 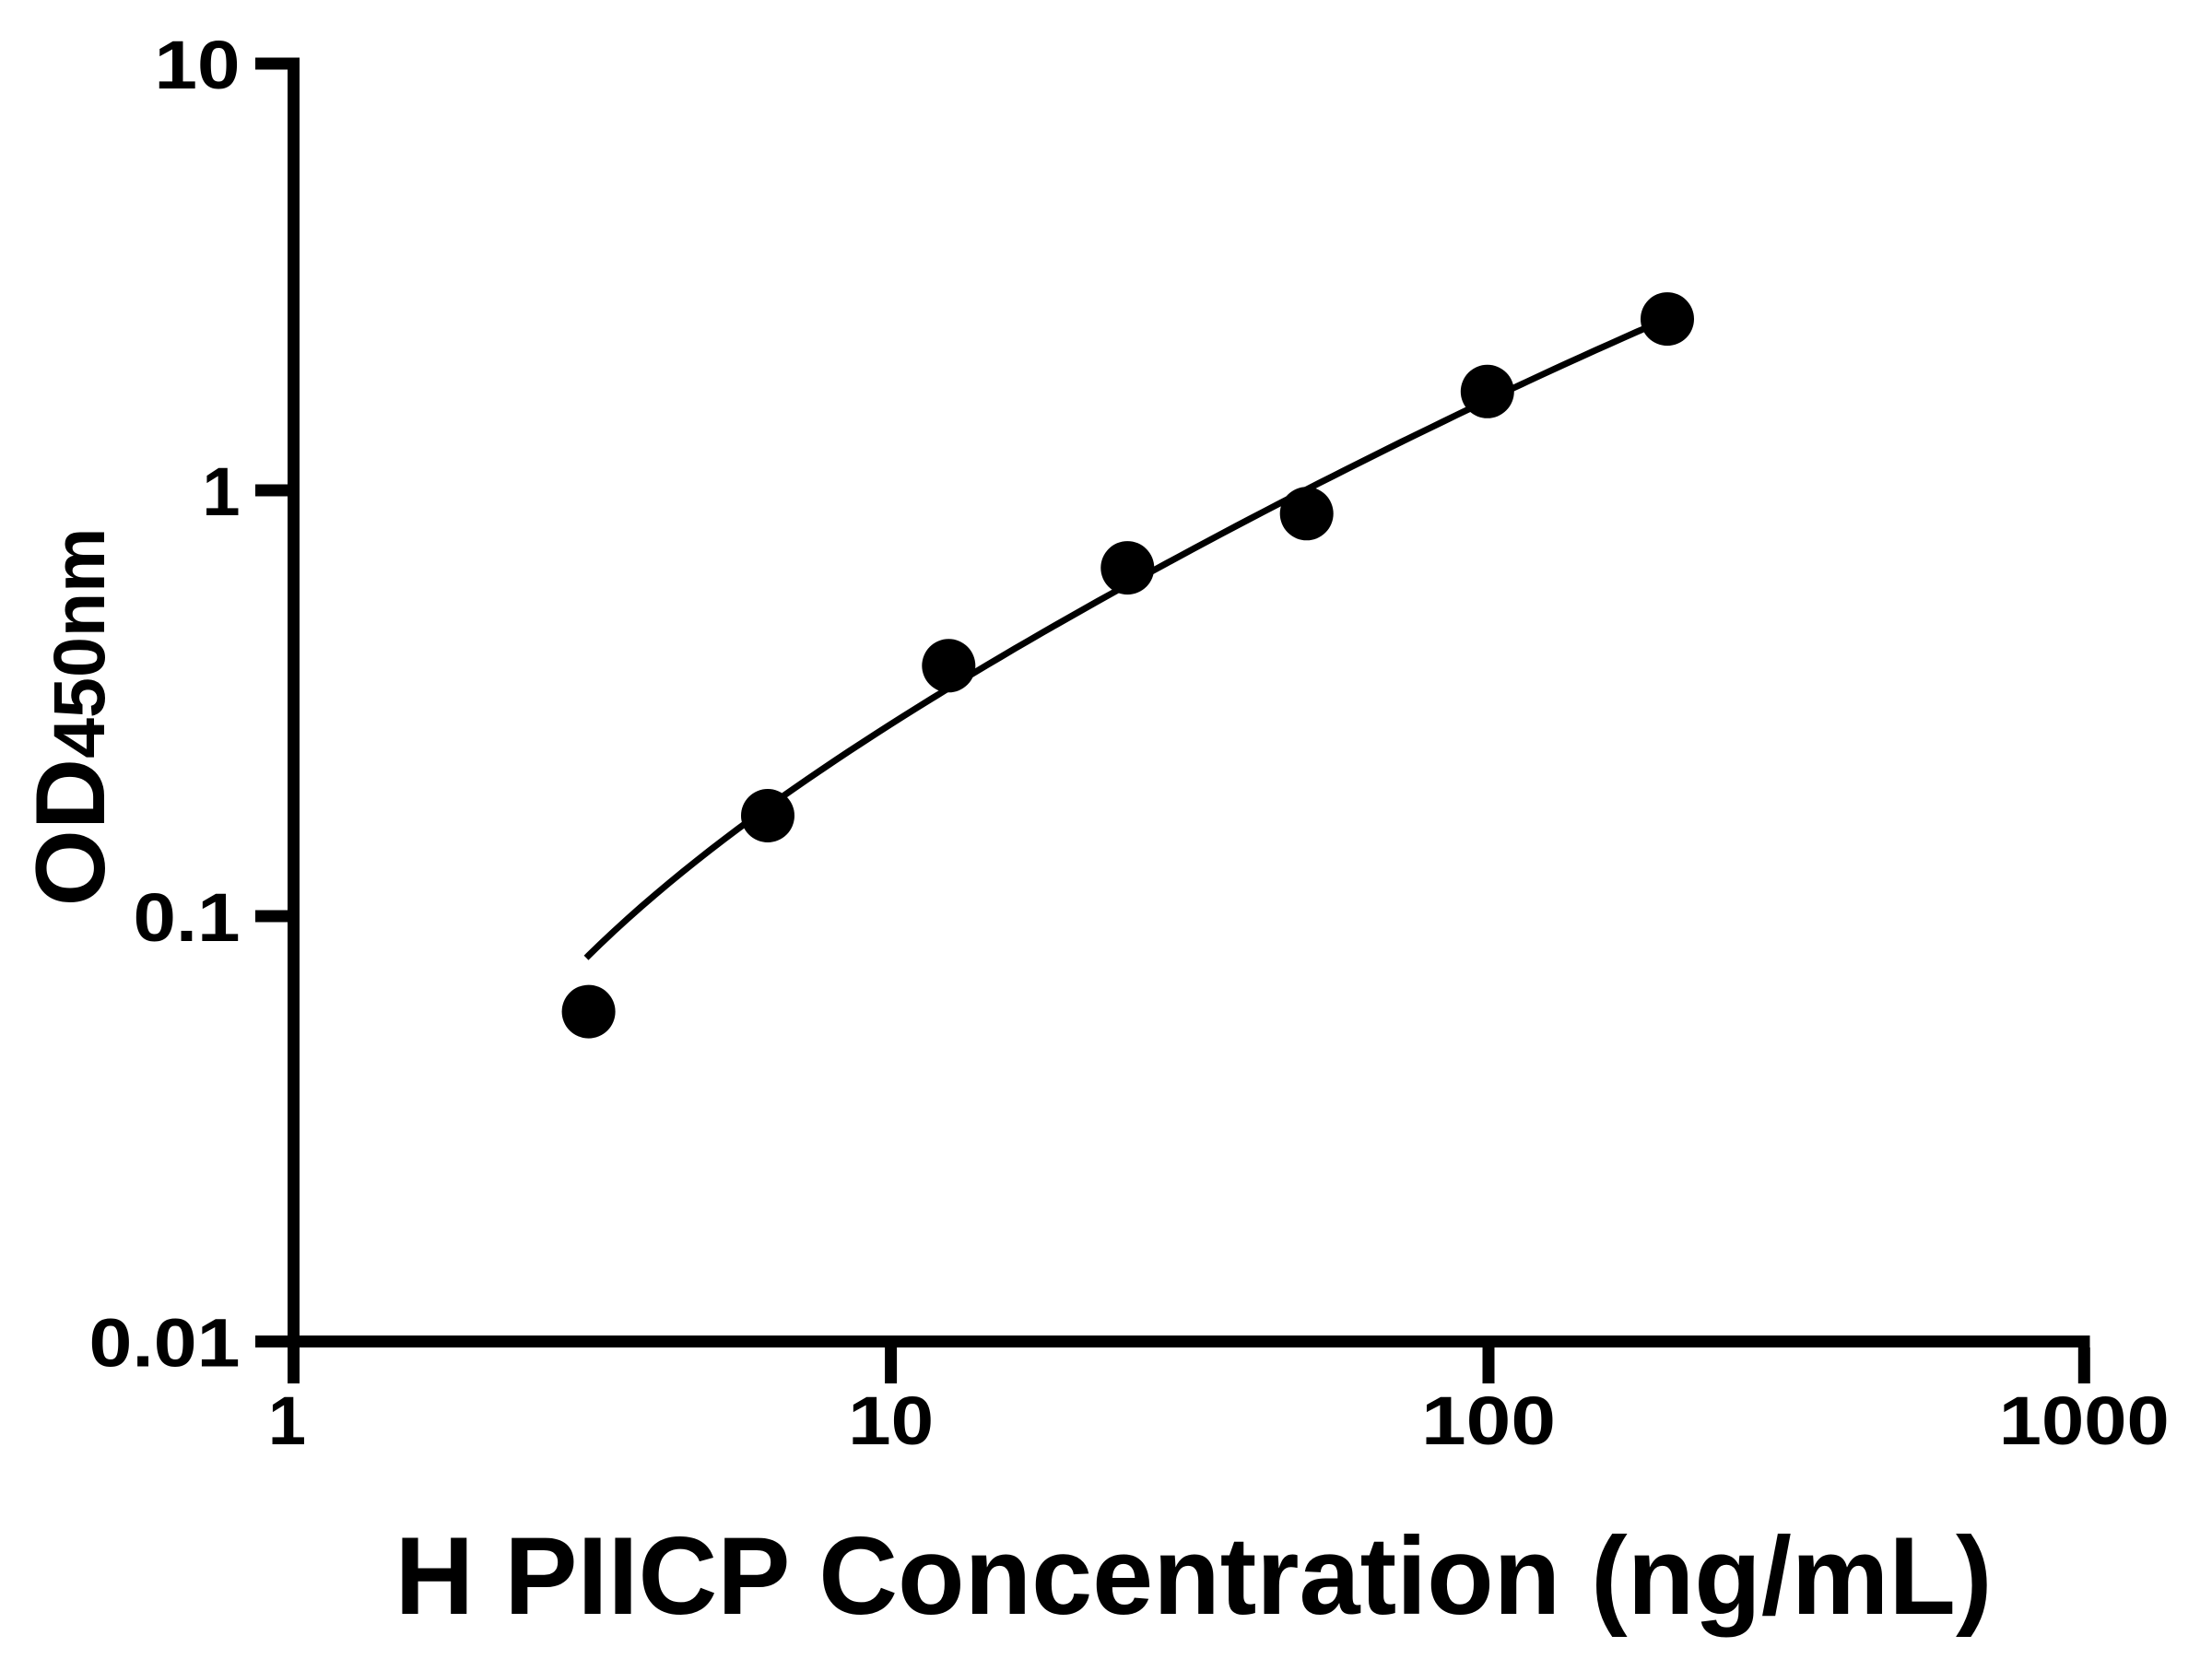 What do you see at coordinates (1488, 1420) in the screenshot?
I see `svg-text: 100` at bounding box center [1488, 1420].